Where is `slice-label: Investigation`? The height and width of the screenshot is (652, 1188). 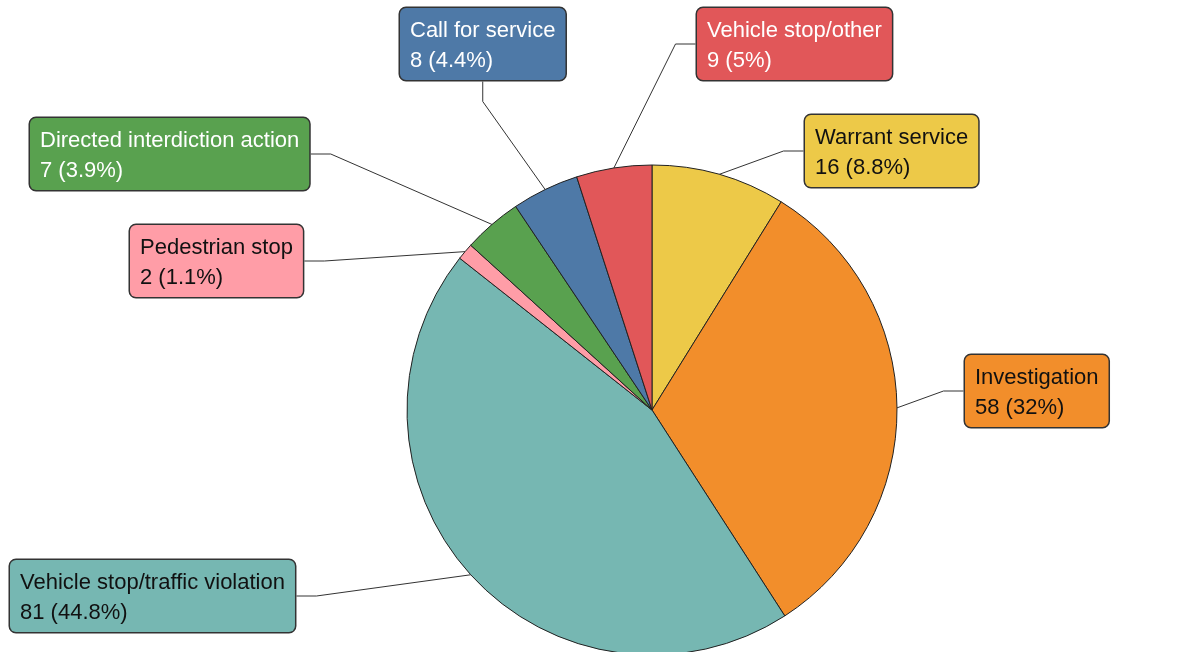 slice-label: Investigation is located at coordinates (1037, 376).